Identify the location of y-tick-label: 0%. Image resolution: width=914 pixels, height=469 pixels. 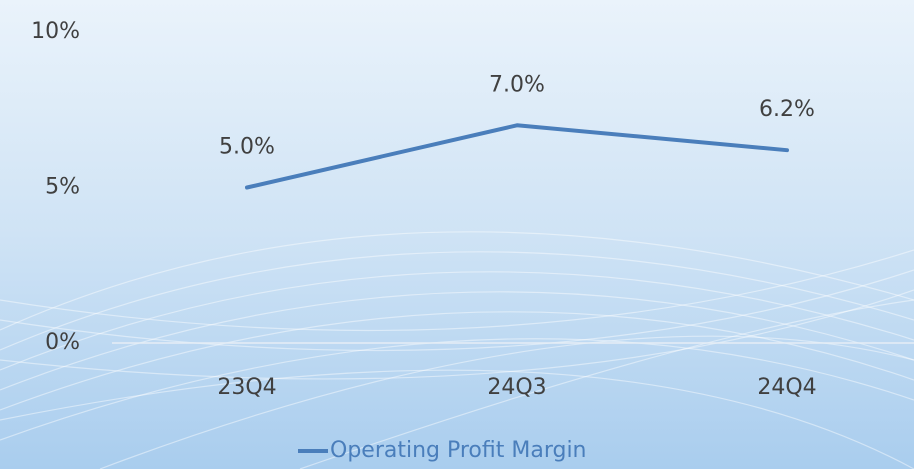
(62, 342).